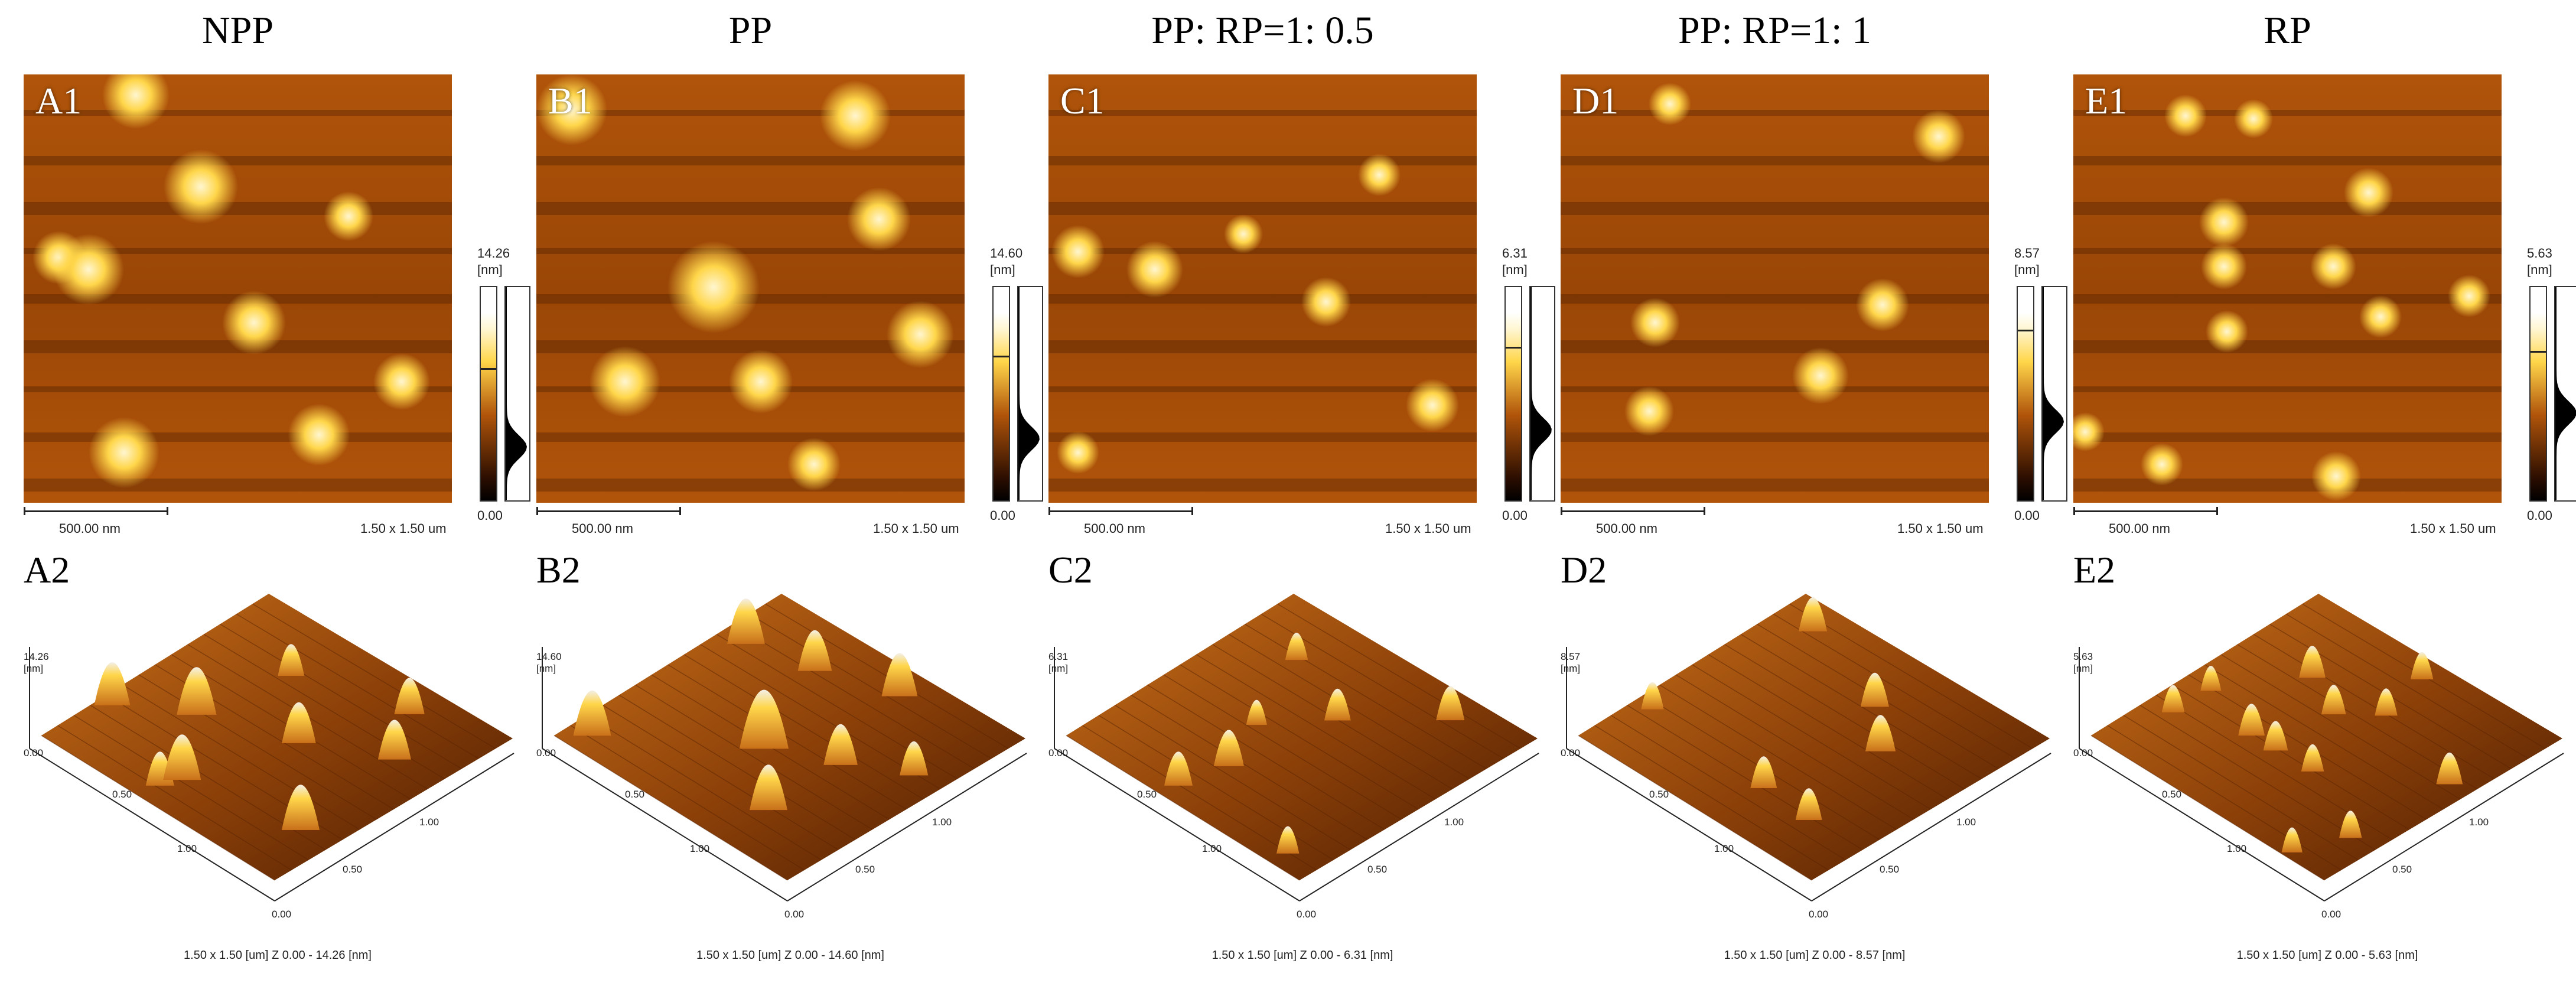  Describe the element at coordinates (558, 570) in the screenshot. I see `panel-label-3d: B2` at that location.